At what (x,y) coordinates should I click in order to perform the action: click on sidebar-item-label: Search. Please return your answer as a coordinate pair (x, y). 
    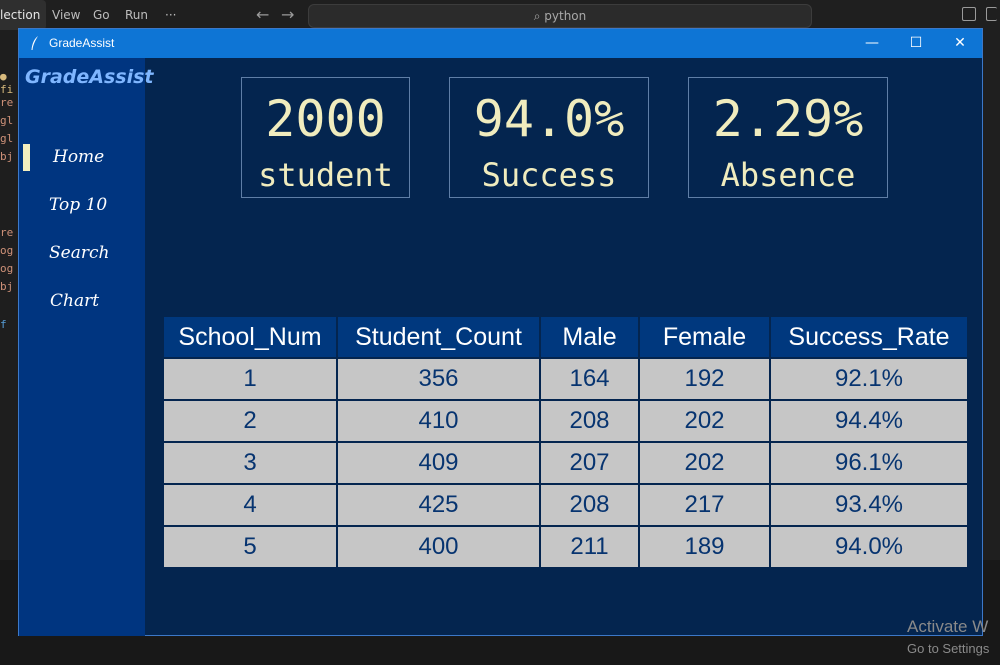
    Looking at the image, I should click on (79, 253).